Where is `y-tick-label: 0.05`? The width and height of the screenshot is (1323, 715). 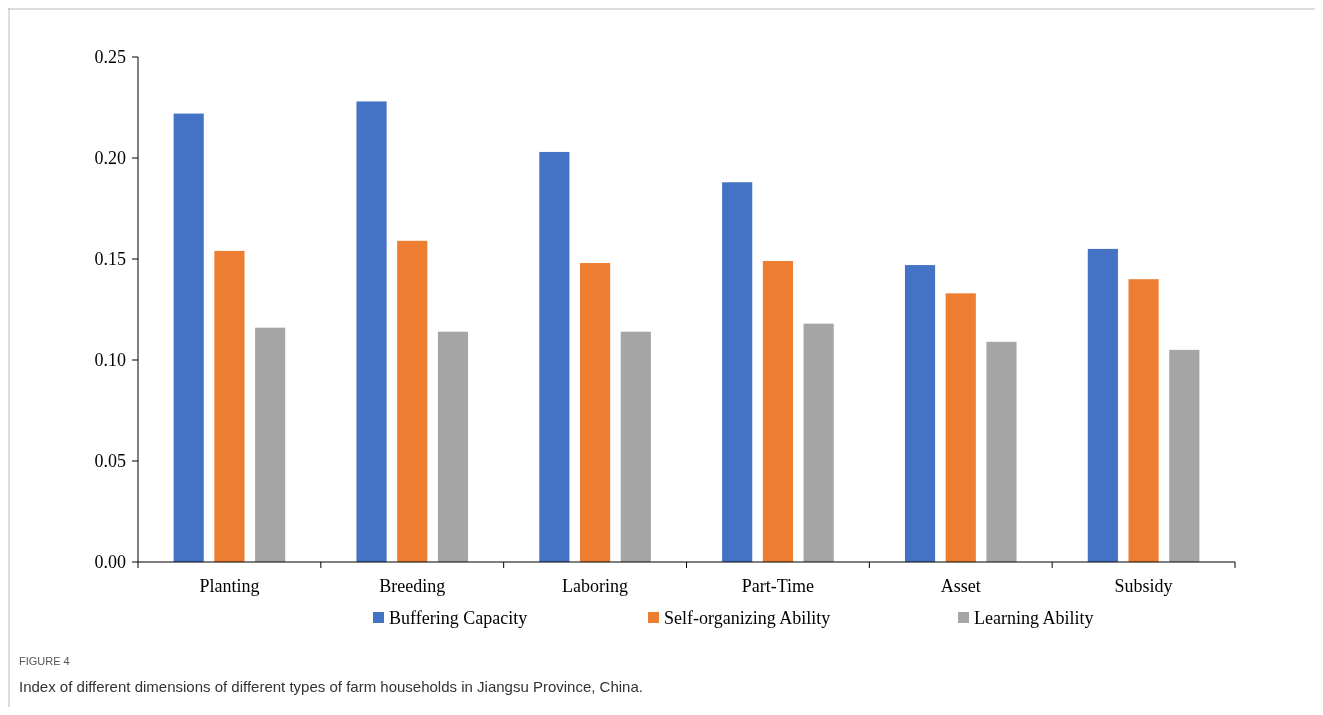
y-tick-label: 0.05 is located at coordinates (110, 461).